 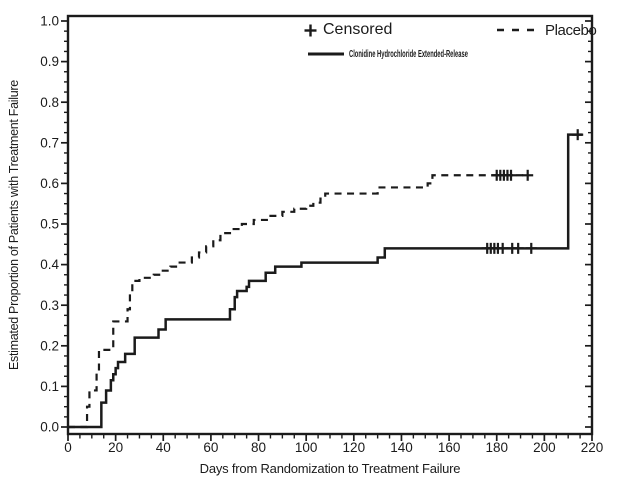 What do you see at coordinates (49, 264) in the screenshot?
I see `y-tick-label: 0.4` at bounding box center [49, 264].